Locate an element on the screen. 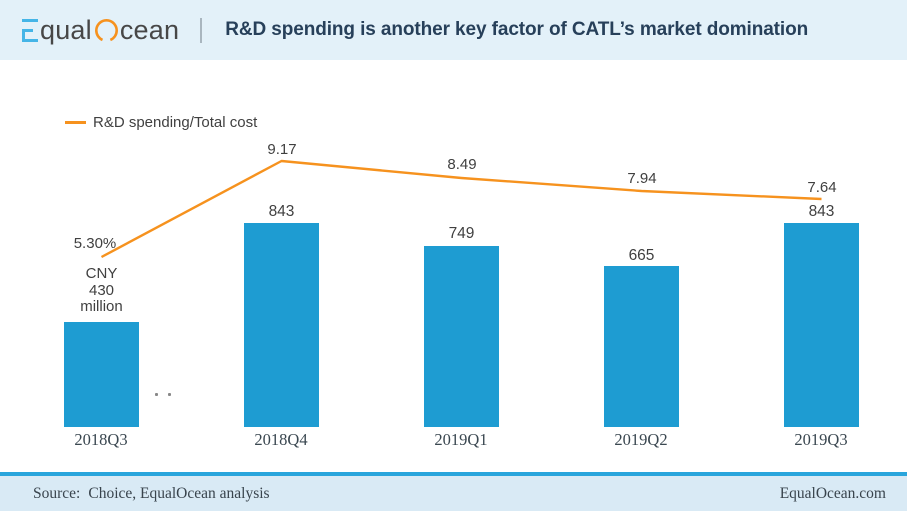 The width and height of the screenshot is (907, 511). bar-value-2019Q1: 749 is located at coordinates (461, 233).